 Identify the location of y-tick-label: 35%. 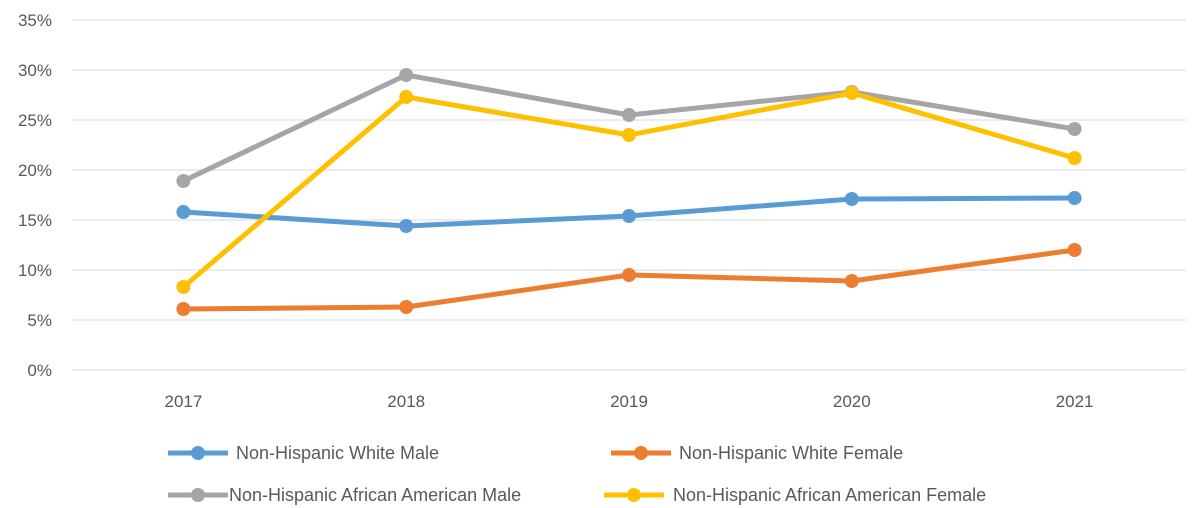
(35, 20).